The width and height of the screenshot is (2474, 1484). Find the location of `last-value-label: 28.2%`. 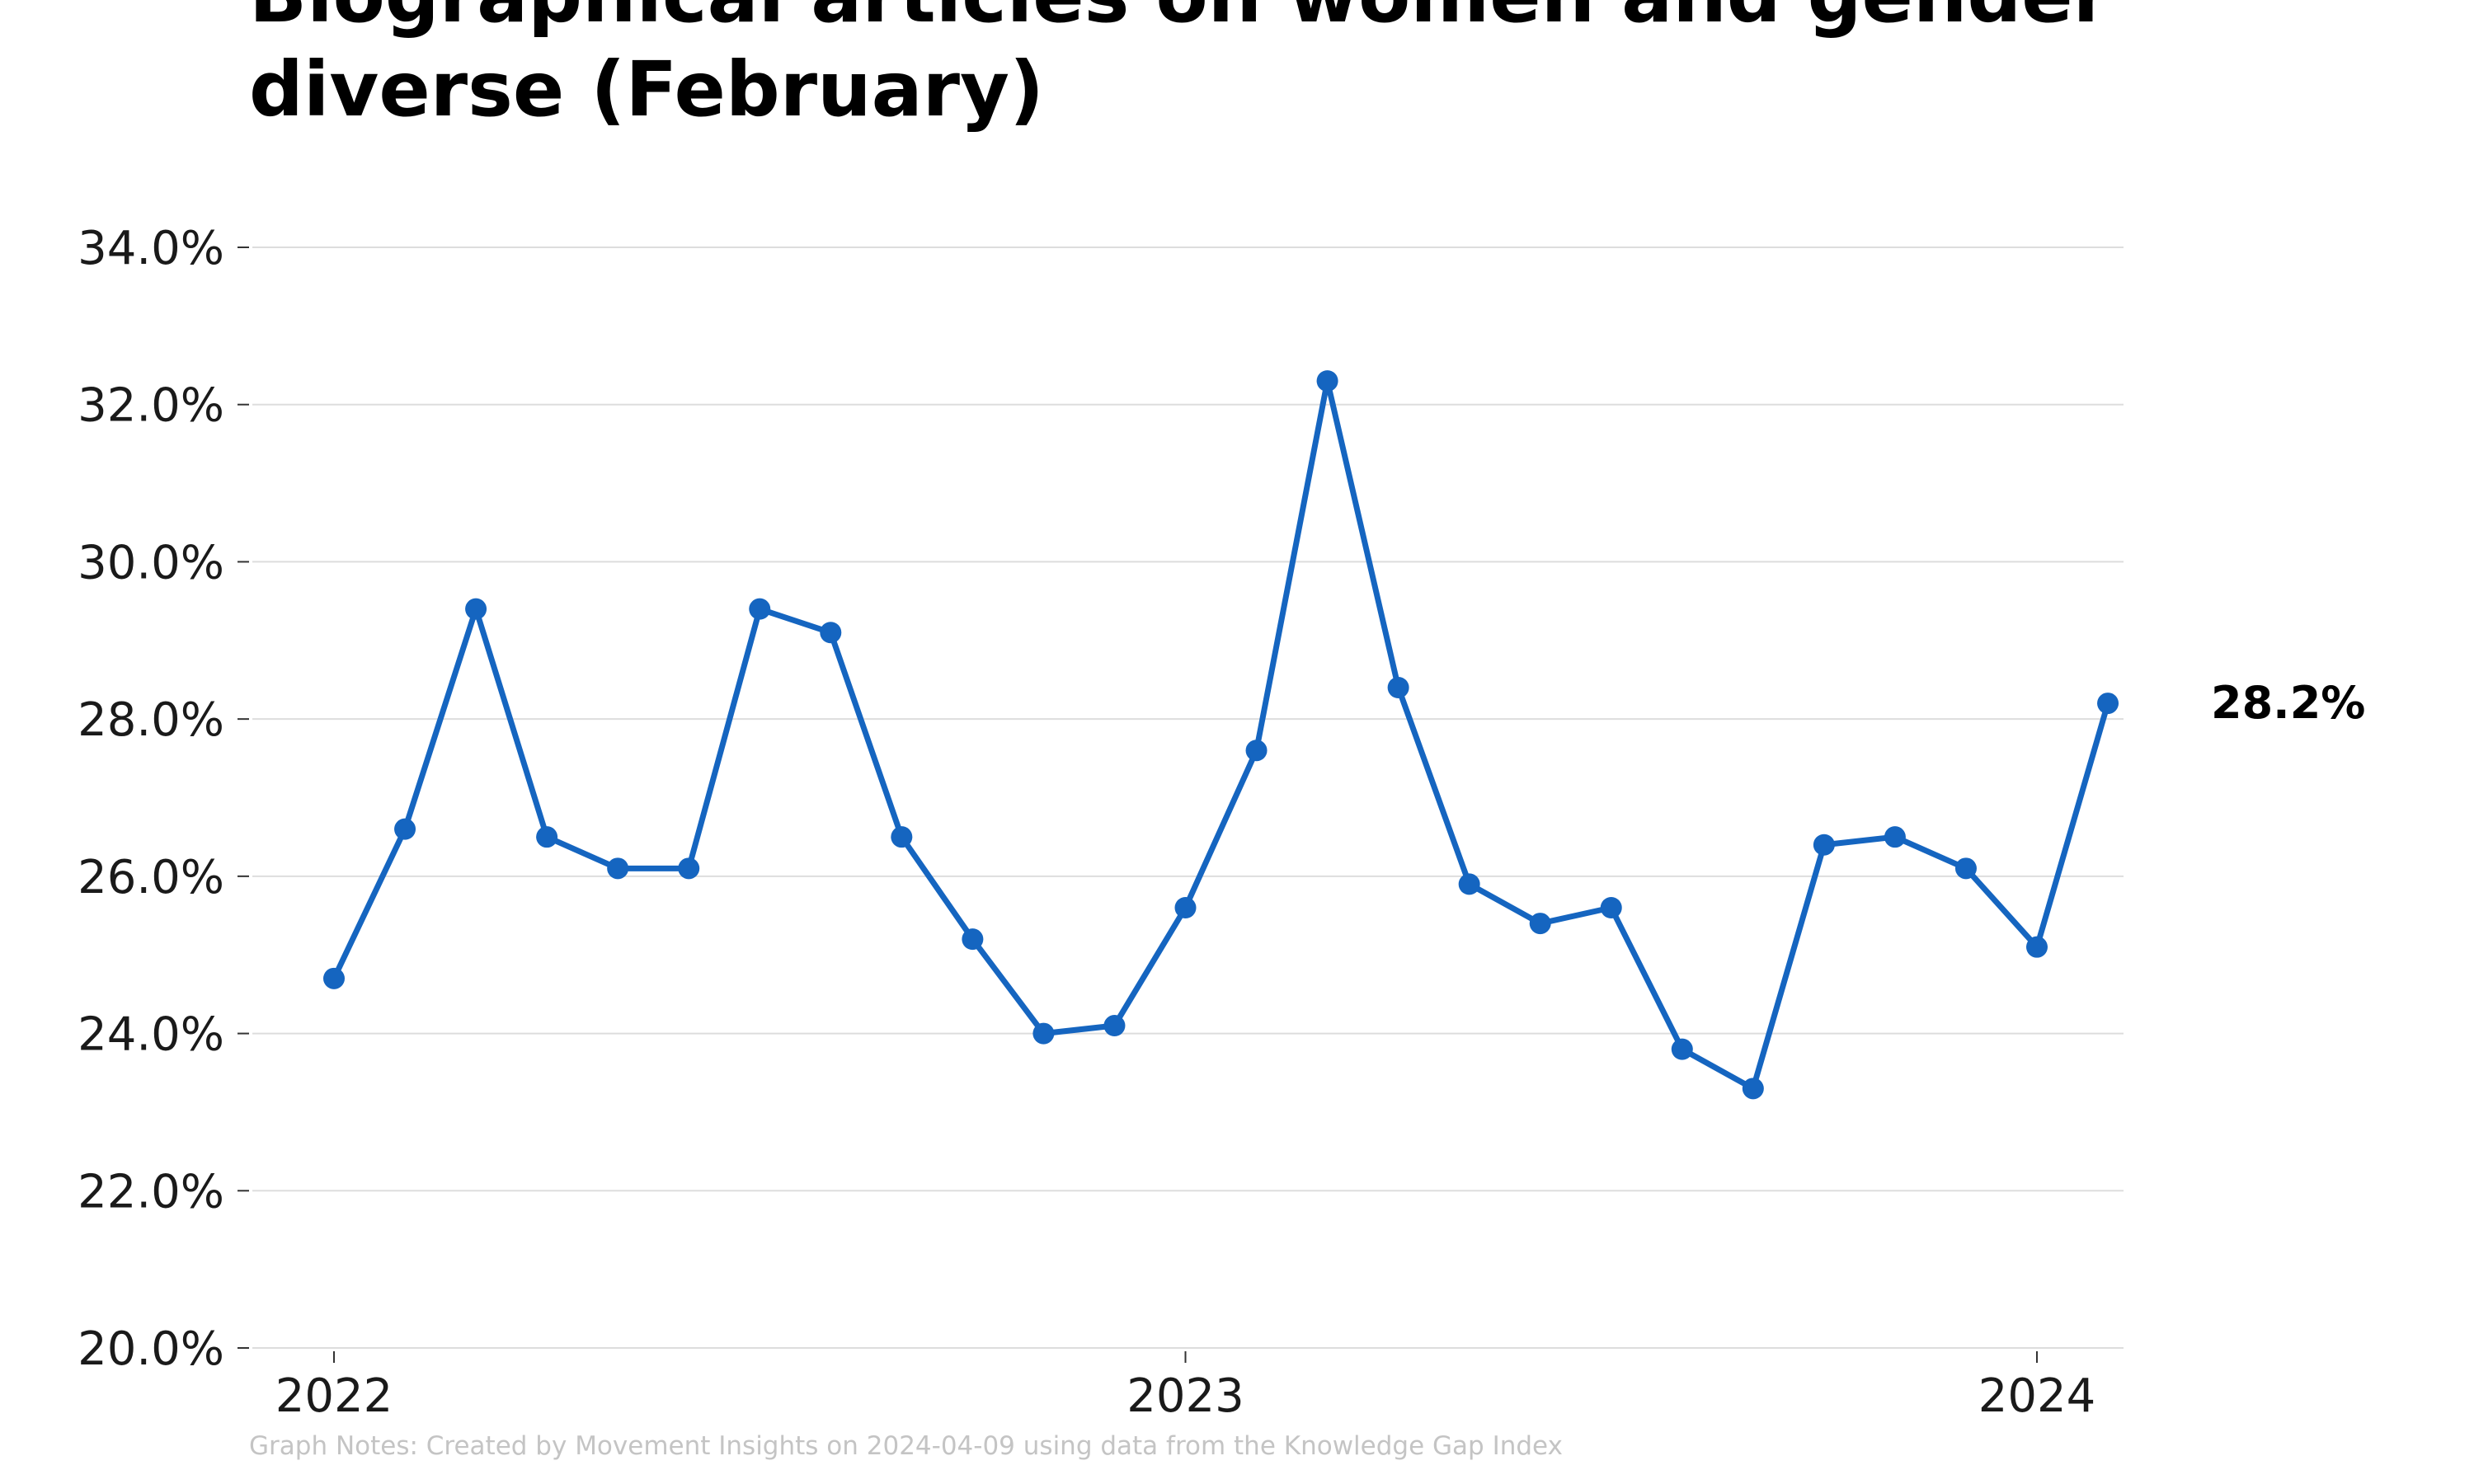

last-value-label: 28.2% is located at coordinates (2288, 703).